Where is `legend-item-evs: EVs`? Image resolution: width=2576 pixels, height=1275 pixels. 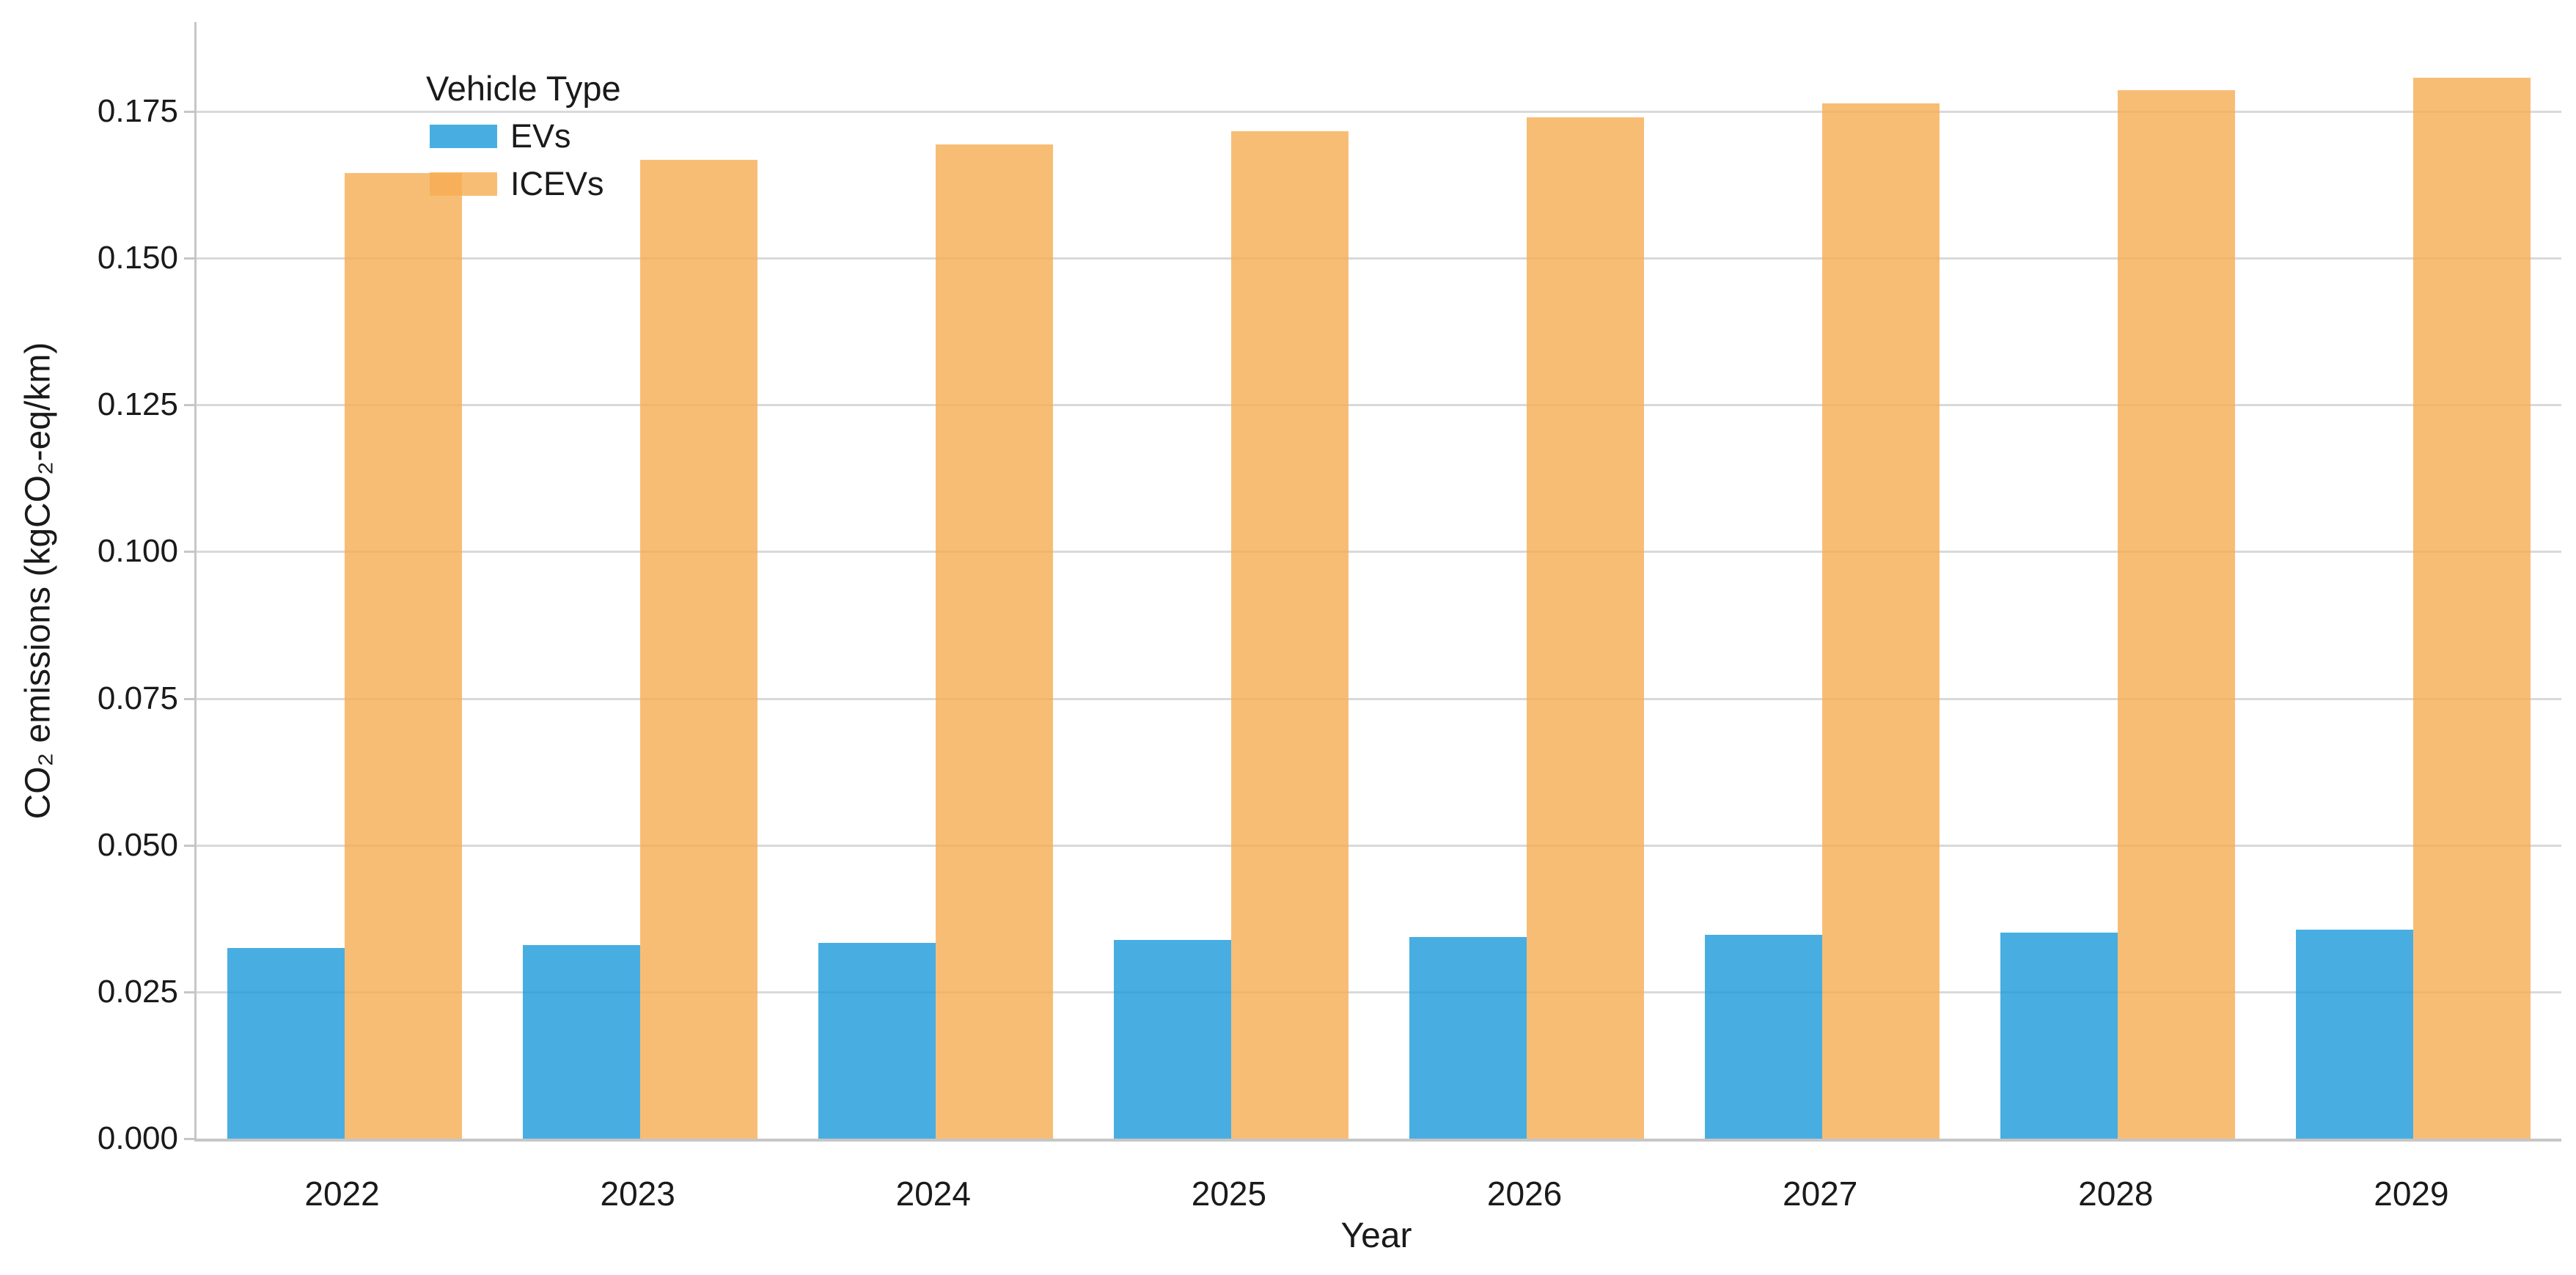 legend-item-evs: EVs is located at coordinates (523, 136).